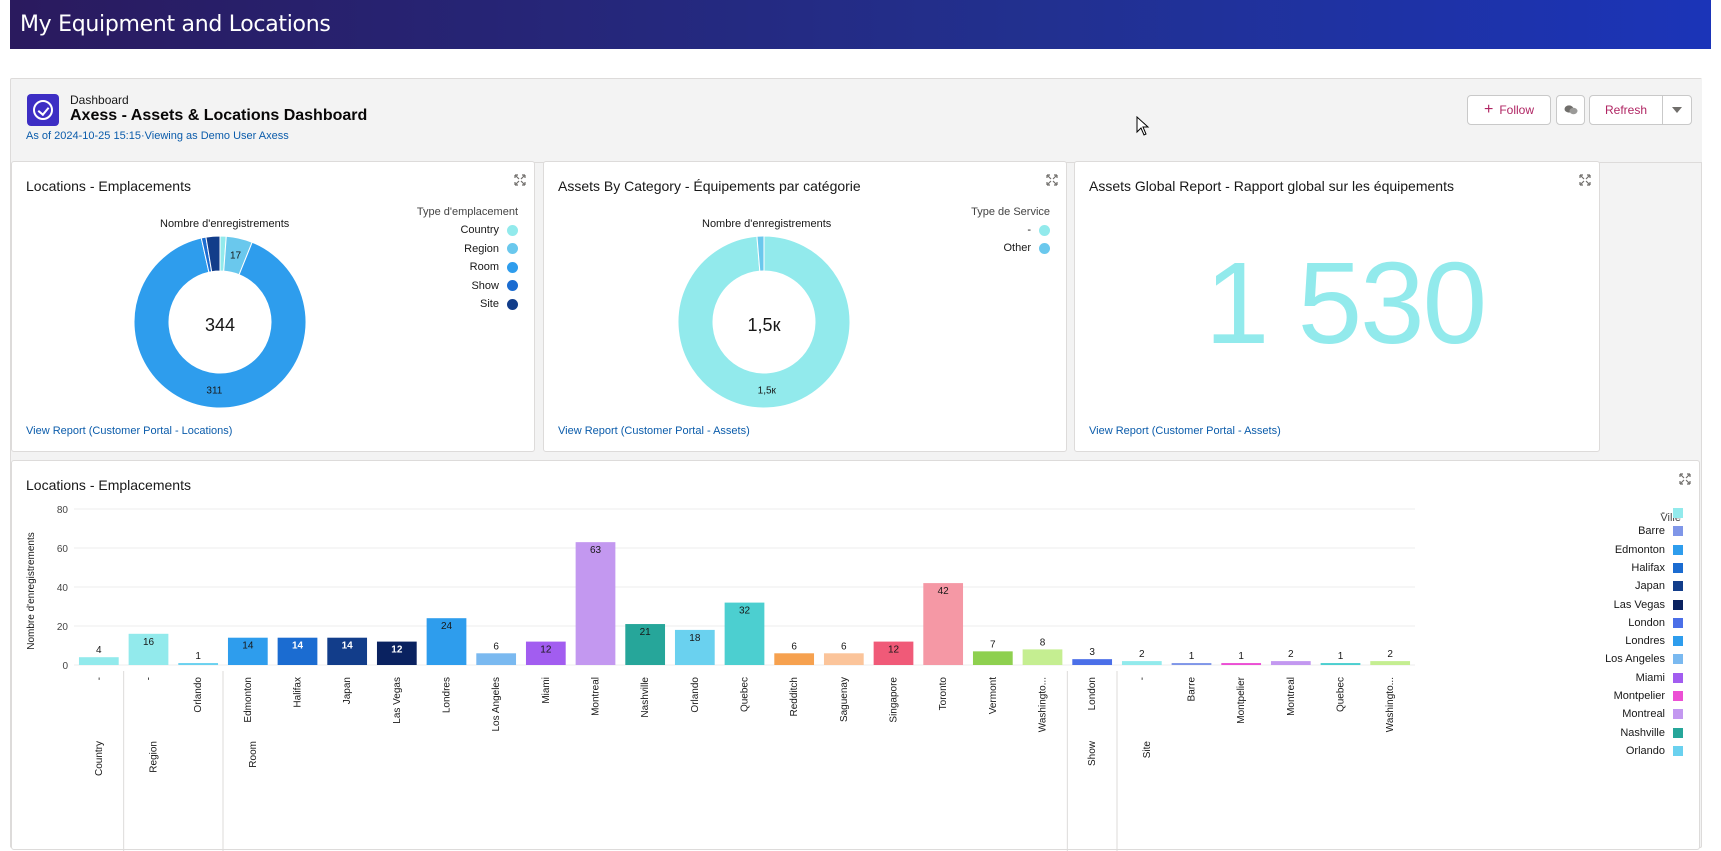 This screenshot has width=1721, height=851. What do you see at coordinates (1639, 549) in the screenshot?
I see `legend-label: Edmonton` at bounding box center [1639, 549].